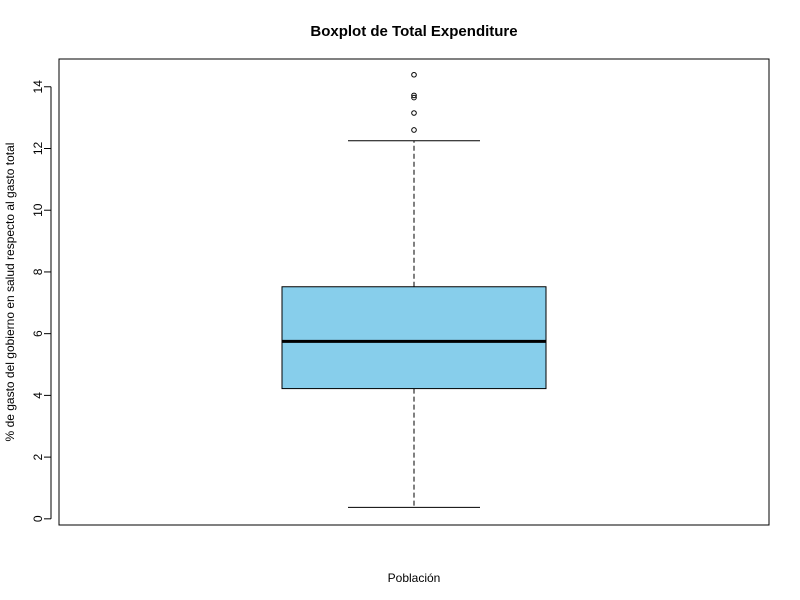 This screenshot has height=600, width=800. What do you see at coordinates (414, 578) in the screenshot?
I see `x-axis-label: Población` at bounding box center [414, 578].